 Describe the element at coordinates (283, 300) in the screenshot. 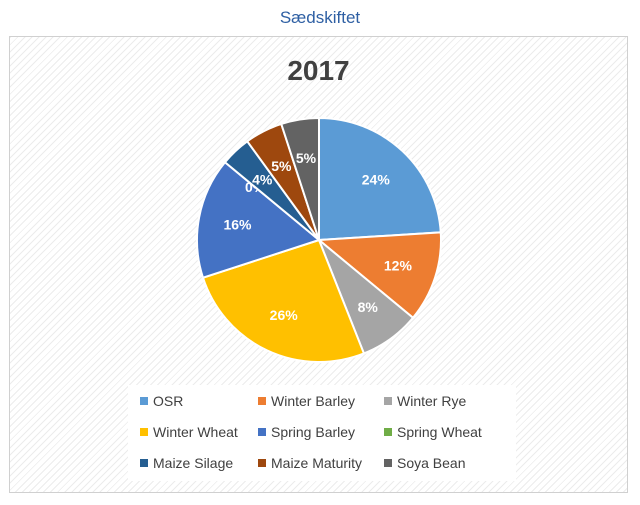

I see `pie-slice-winter-wheat` at that location.